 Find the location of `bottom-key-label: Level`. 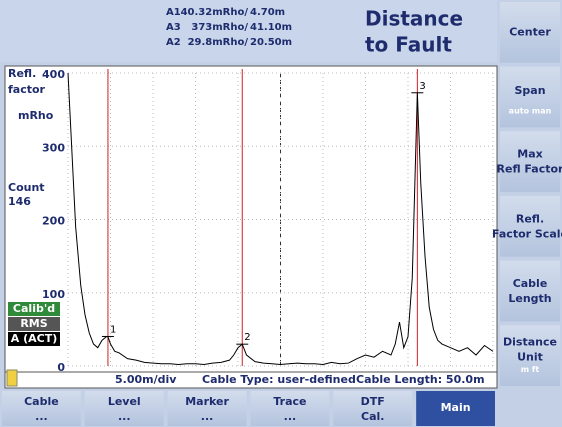

bottom-key-label: Level is located at coordinates (124, 401).